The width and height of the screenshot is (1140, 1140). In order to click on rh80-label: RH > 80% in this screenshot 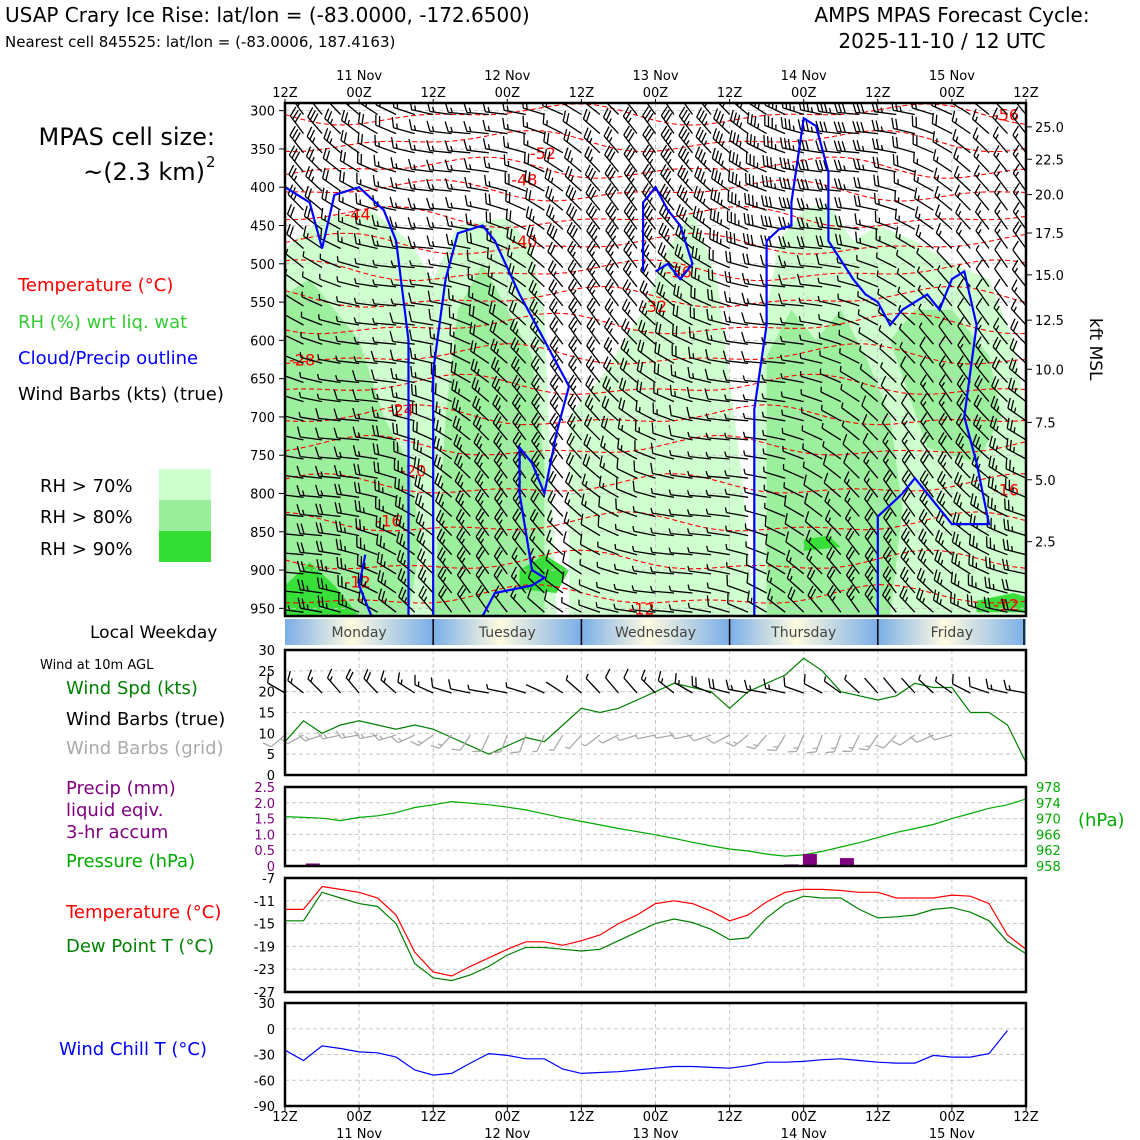, I will do `click(86, 517)`.